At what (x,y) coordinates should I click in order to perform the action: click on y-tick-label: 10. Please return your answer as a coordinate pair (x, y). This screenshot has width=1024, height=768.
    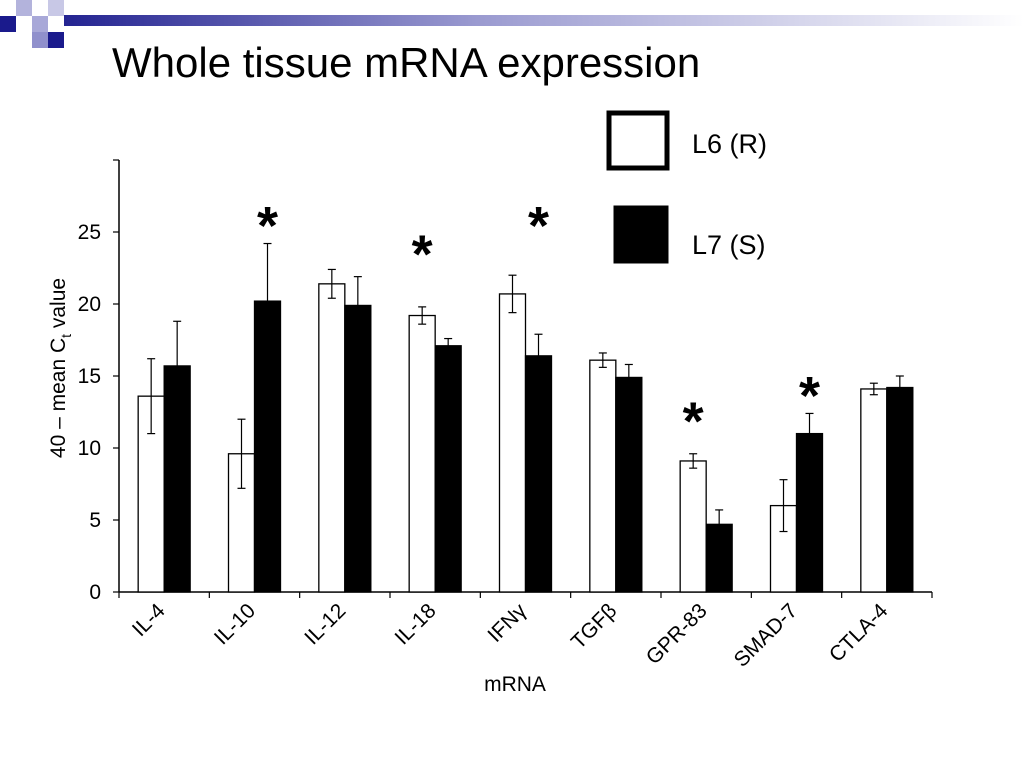
    Looking at the image, I should click on (89, 448).